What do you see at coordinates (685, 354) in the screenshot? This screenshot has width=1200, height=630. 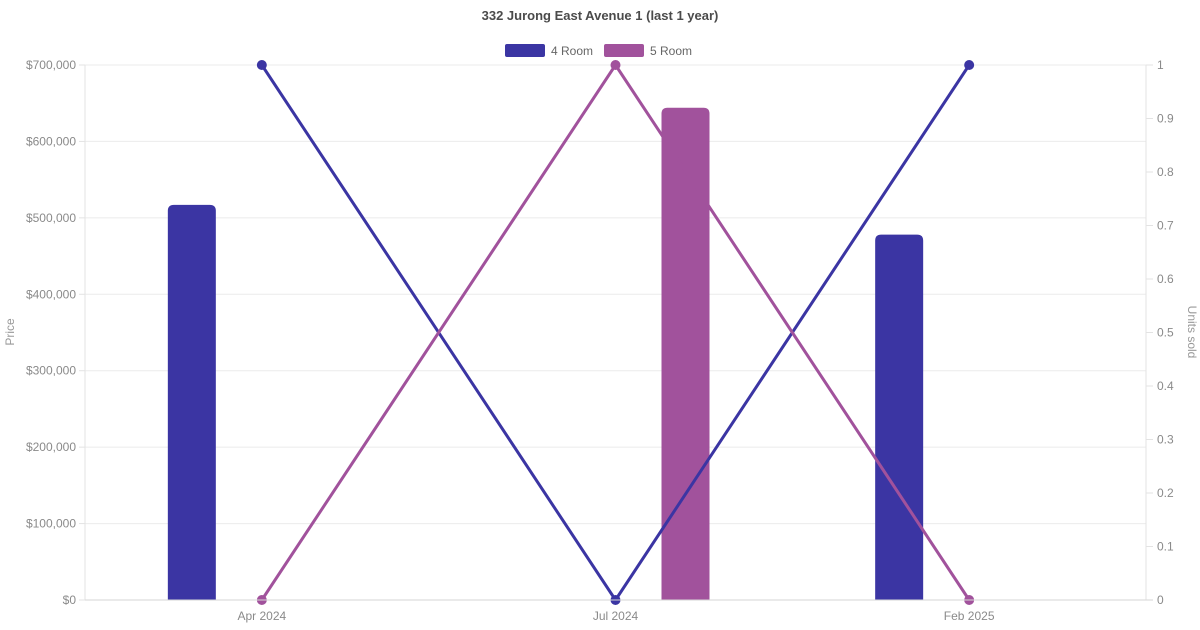 I see `bar-5-room-jul-2024` at bounding box center [685, 354].